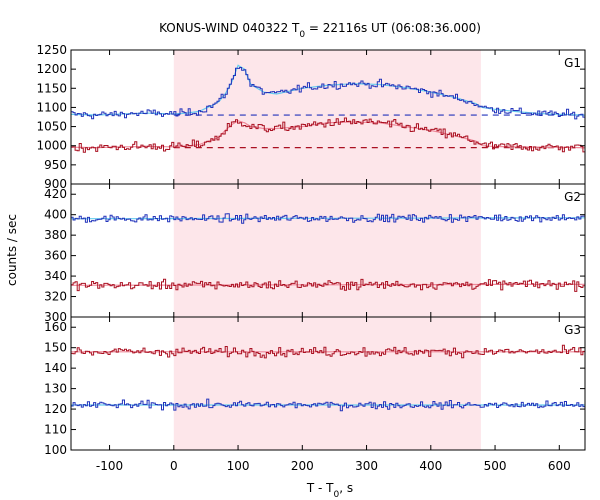  What do you see at coordinates (55, 389) in the screenshot?
I see `y-tick-label-g3-130: 130` at bounding box center [55, 389].